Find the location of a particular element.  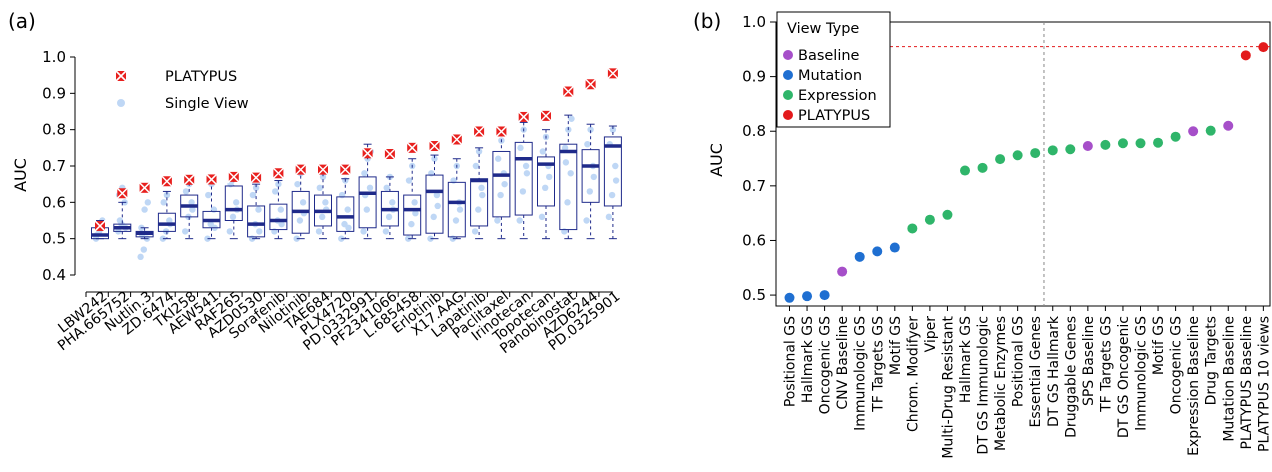

panel-b-legend-label: Baseline is located at coordinates (829, 56).